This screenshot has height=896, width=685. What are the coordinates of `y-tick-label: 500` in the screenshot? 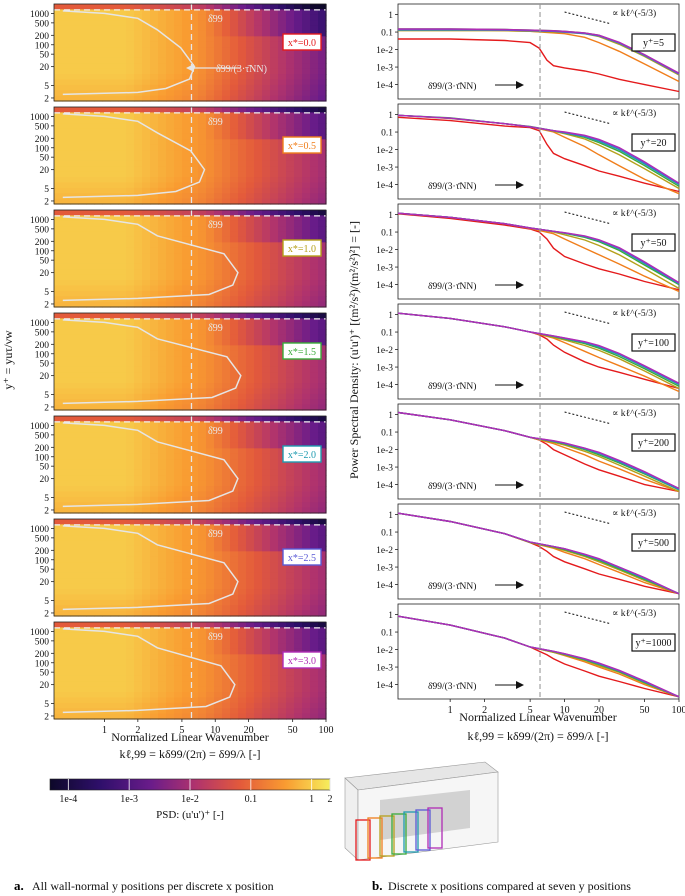 It's located at (42, 642).